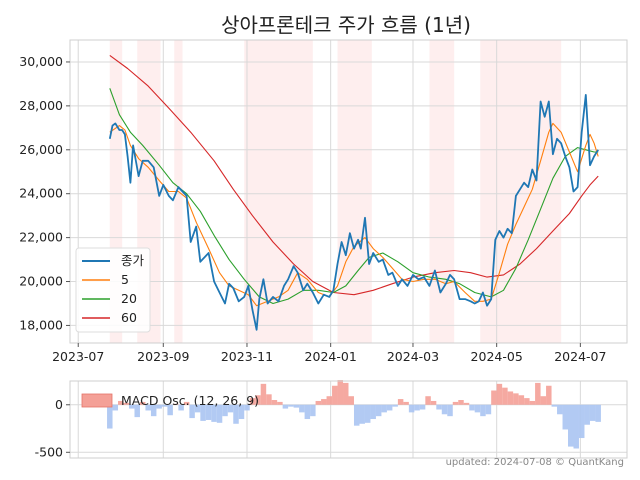 This screenshot has height=480, width=640. I want to click on macd-legend-swatch, so click(97, 400).